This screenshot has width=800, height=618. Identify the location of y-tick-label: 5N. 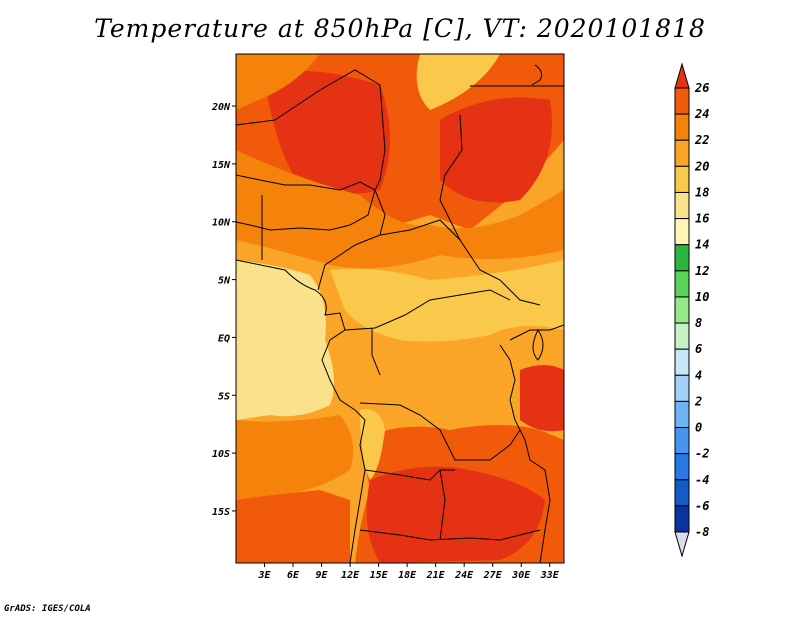
(224, 281).